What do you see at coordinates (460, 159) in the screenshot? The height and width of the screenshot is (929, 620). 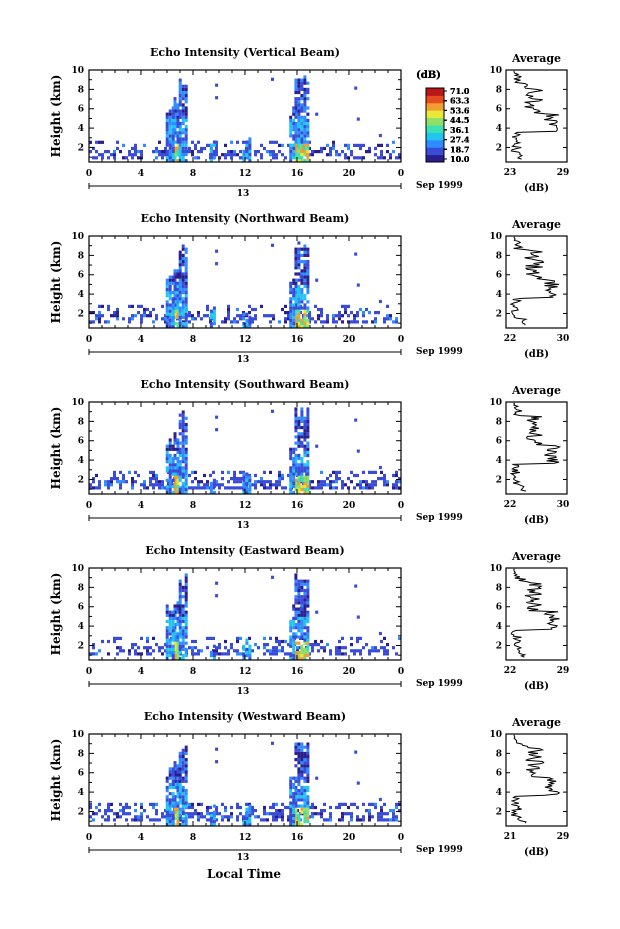 I see `colorbar-tick-label: 10.0` at bounding box center [460, 159].